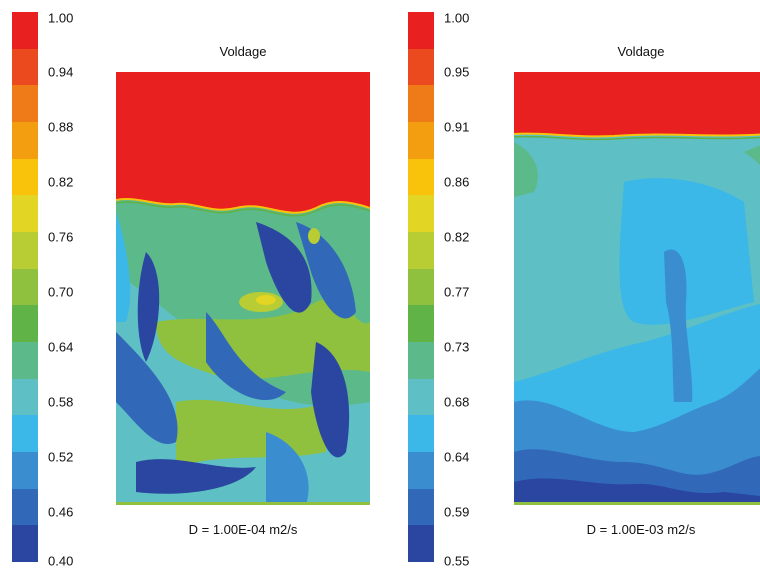 This screenshot has width=760, height=570. Describe the element at coordinates (457, 182) in the screenshot. I see `tick-label: 0.86` at that location.